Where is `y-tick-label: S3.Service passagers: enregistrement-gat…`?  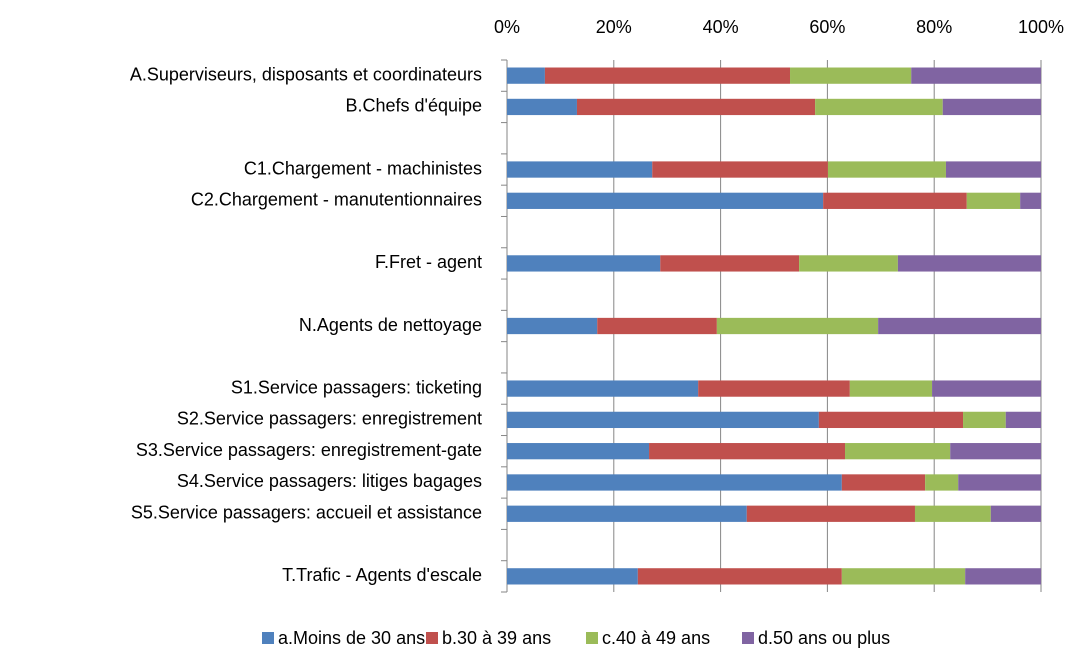 y-tick-label: S3.Service passagers: enregistrement-gat… is located at coordinates (309, 450).